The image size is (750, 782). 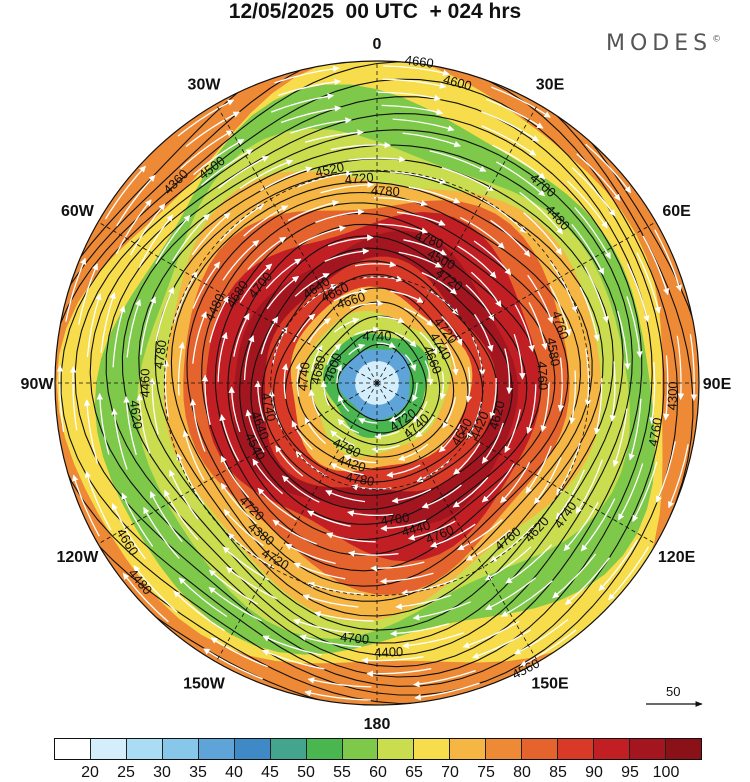 What do you see at coordinates (486, 772) in the screenshot?
I see `colorbar-label: 75` at bounding box center [486, 772].